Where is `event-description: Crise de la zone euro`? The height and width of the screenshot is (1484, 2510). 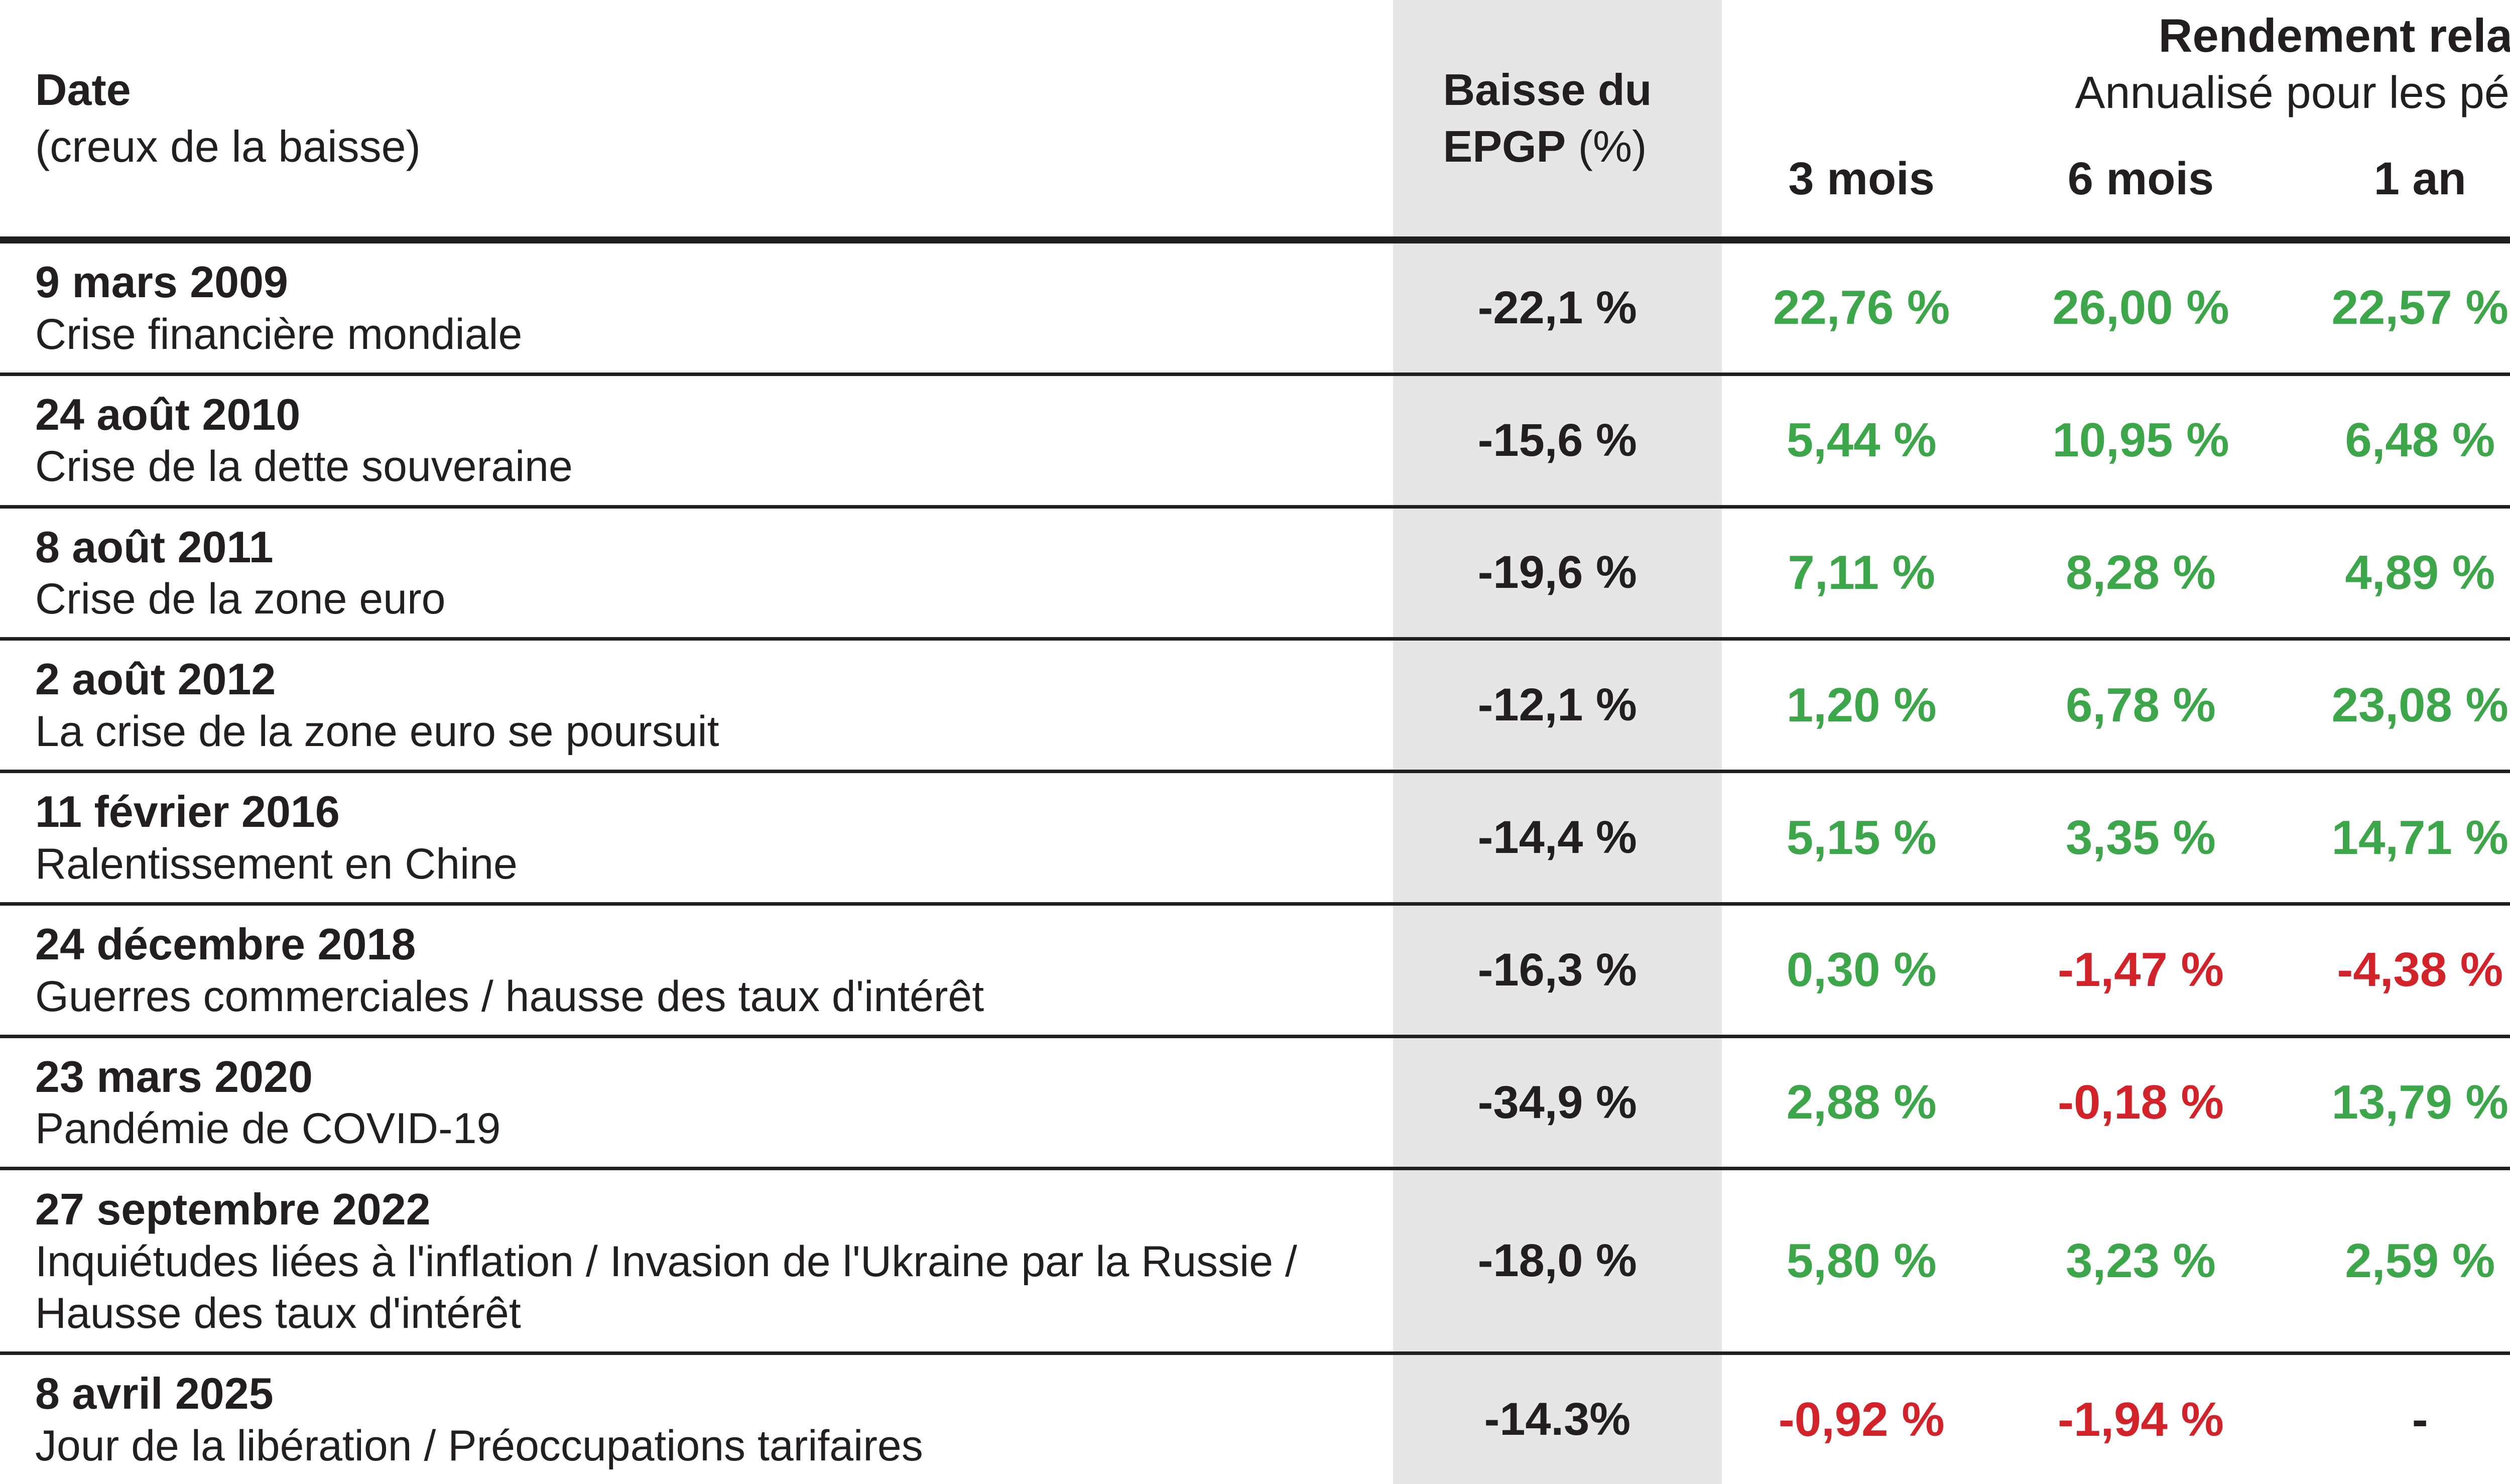 event-description: Crise de la zone euro is located at coordinates (240, 599).